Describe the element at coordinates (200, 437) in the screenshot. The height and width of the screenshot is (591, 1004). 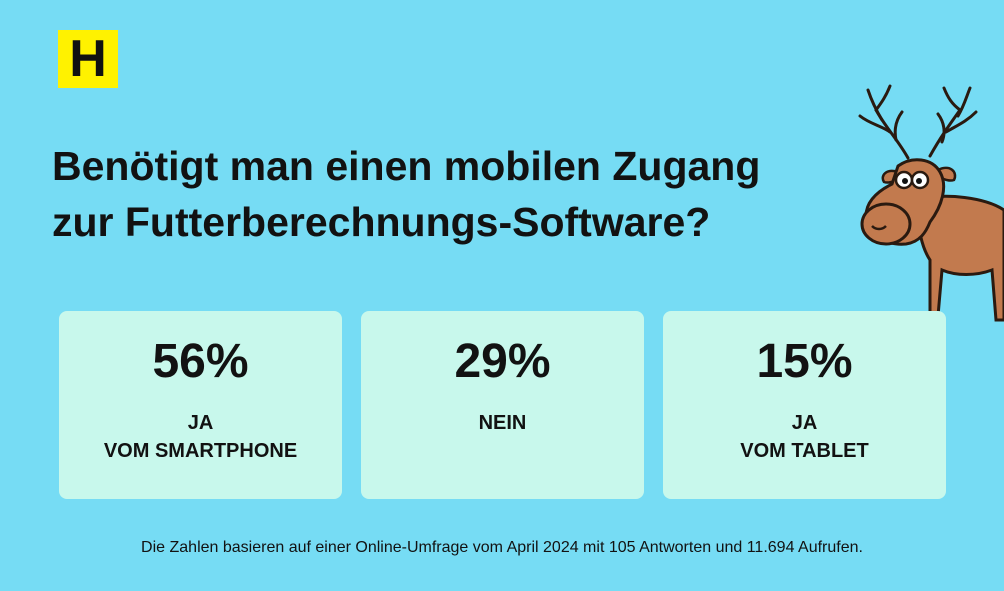
I see `result-label: JA VOM SMARTPHONE` at that location.